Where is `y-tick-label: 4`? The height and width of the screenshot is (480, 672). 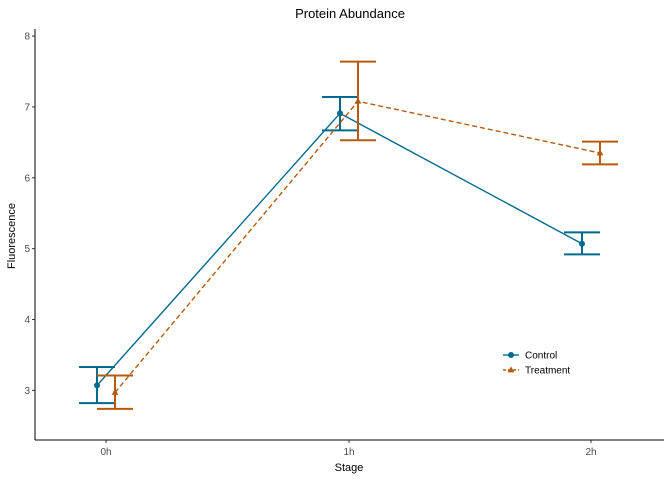 y-tick-label: 4 is located at coordinates (27, 320).